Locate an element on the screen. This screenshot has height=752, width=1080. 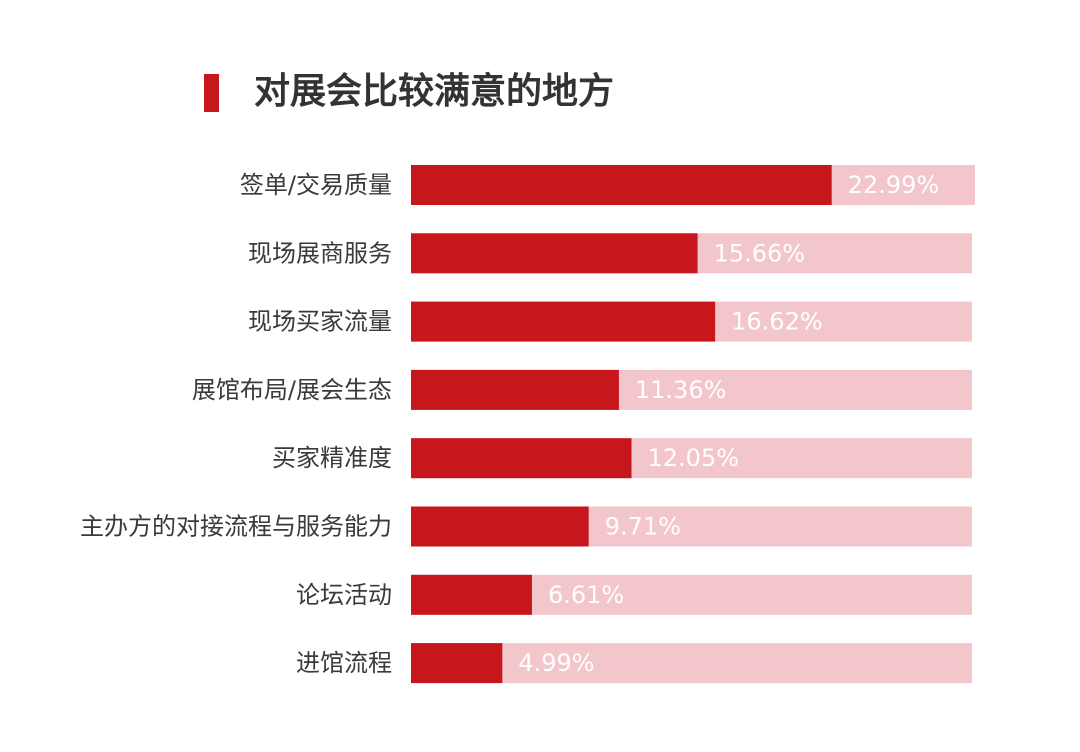
value-label: 6.61% is located at coordinates (586, 595).